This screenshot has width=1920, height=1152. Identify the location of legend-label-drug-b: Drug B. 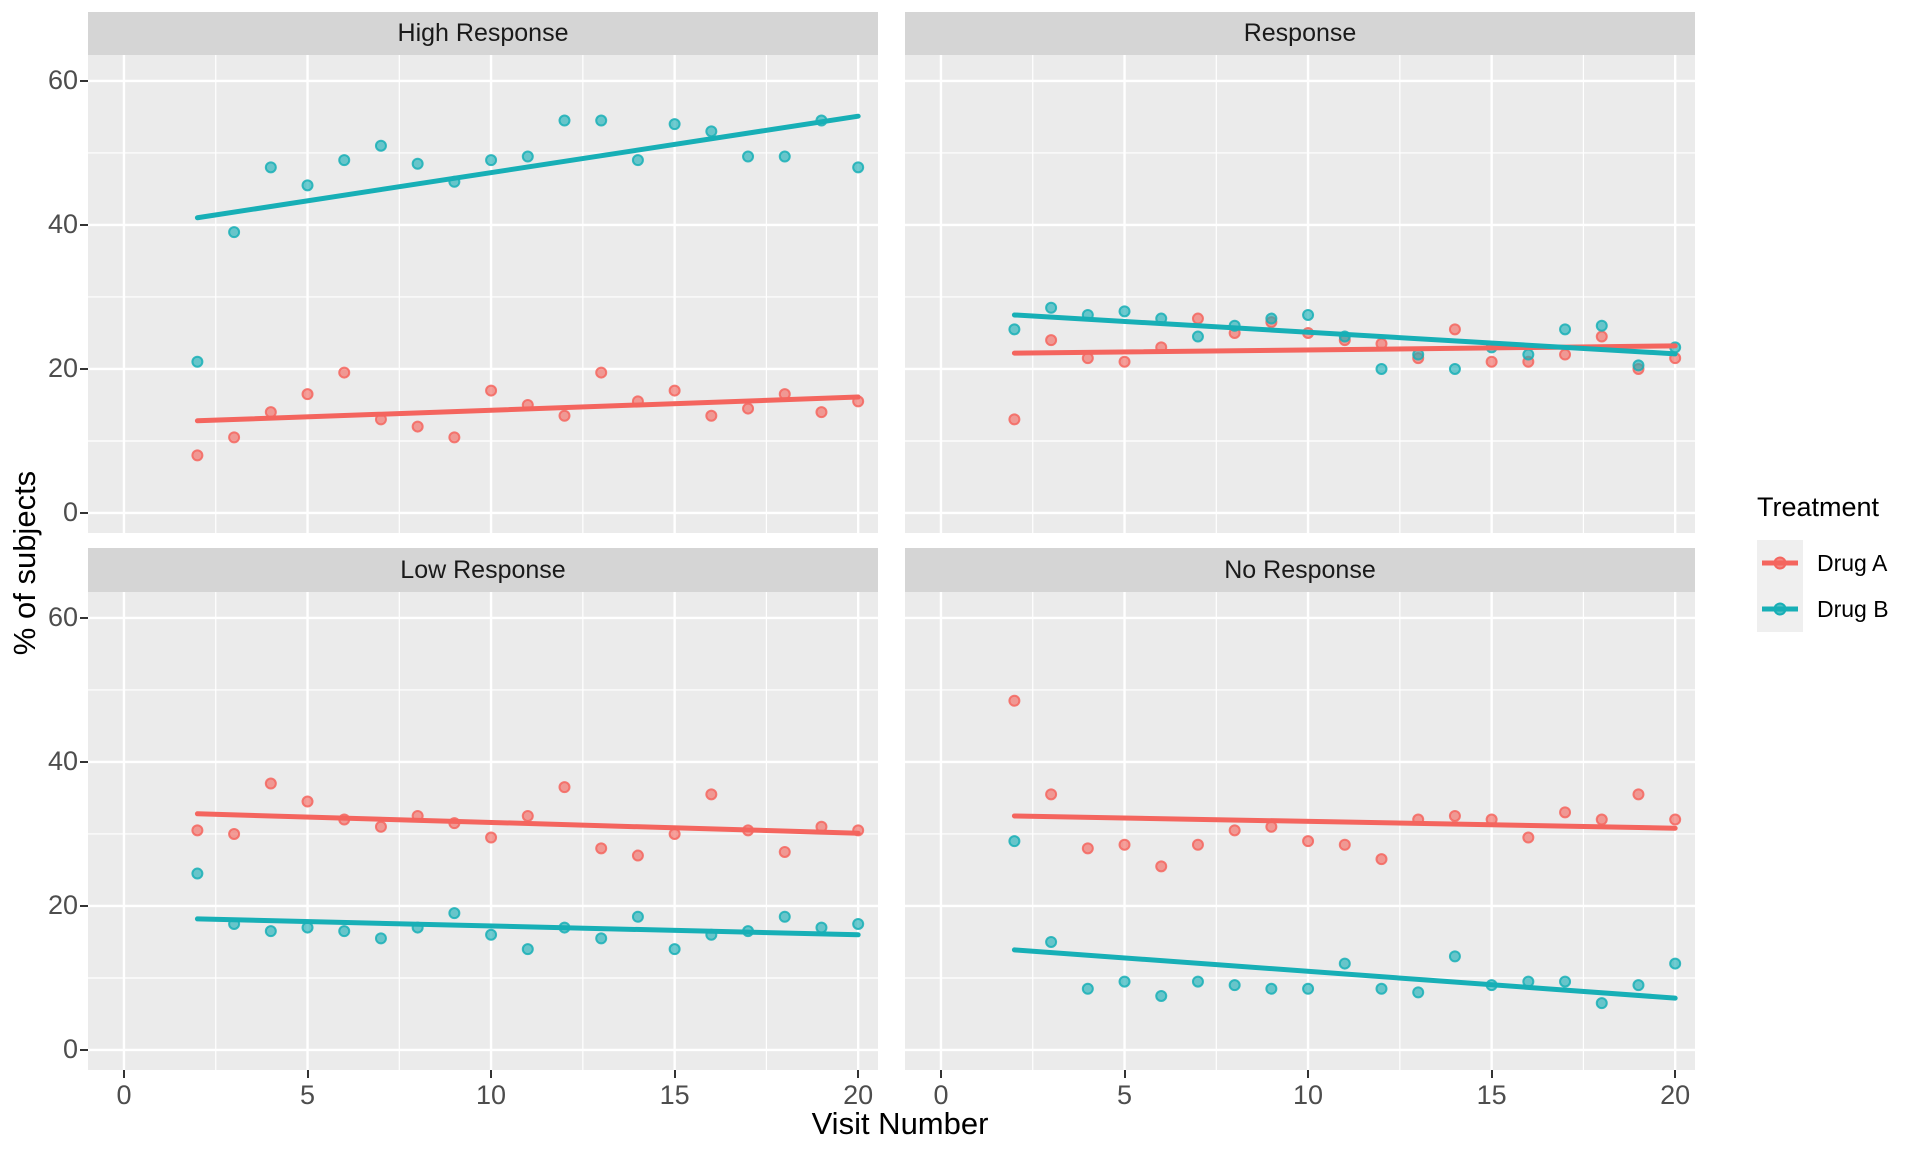
(1853, 608).